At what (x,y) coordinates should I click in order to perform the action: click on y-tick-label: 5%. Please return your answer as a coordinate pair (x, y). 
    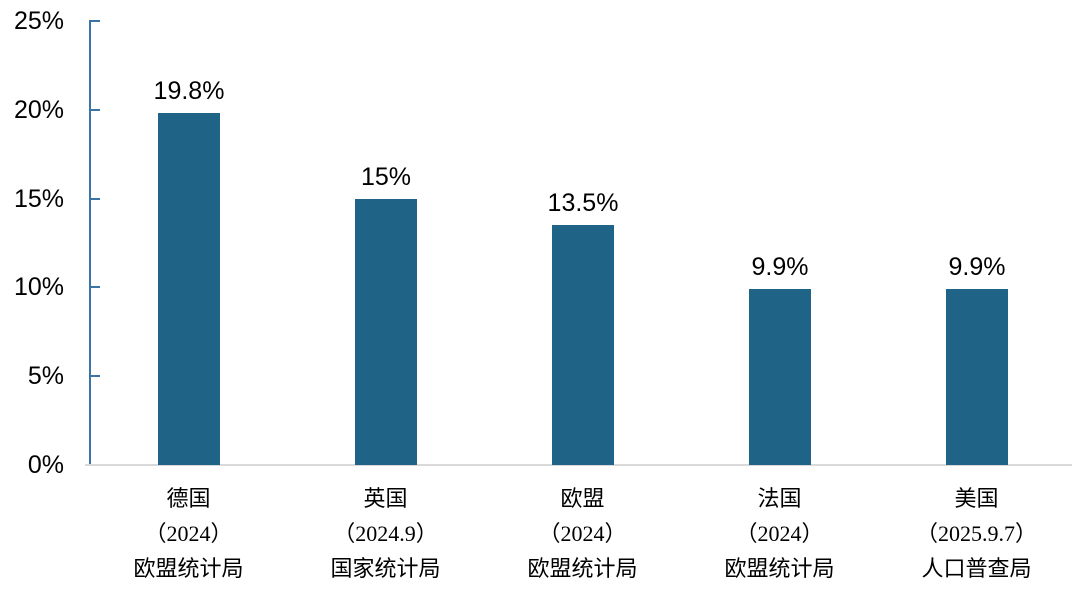
    Looking at the image, I should click on (45, 376).